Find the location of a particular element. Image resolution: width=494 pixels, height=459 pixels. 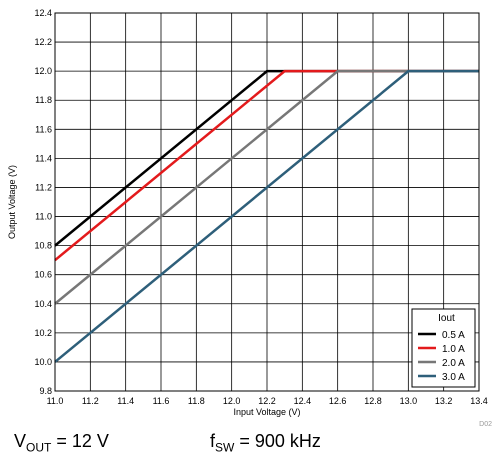

y-tick-label: 10.6 is located at coordinates (43, 275).